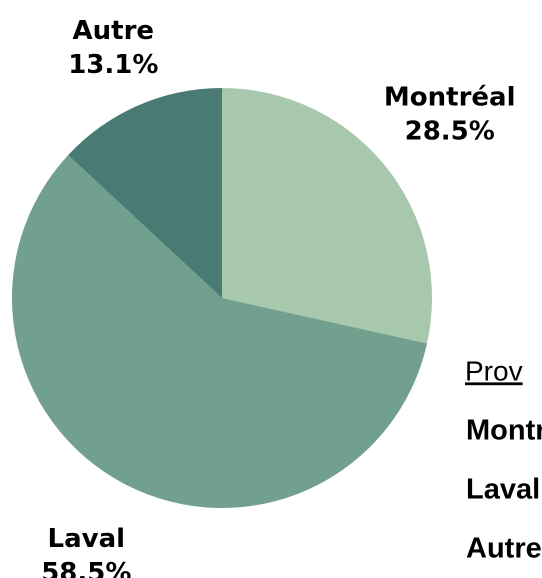  What do you see at coordinates (86, 568) in the screenshot?
I see `slice-value: 58.5%` at bounding box center [86, 568].